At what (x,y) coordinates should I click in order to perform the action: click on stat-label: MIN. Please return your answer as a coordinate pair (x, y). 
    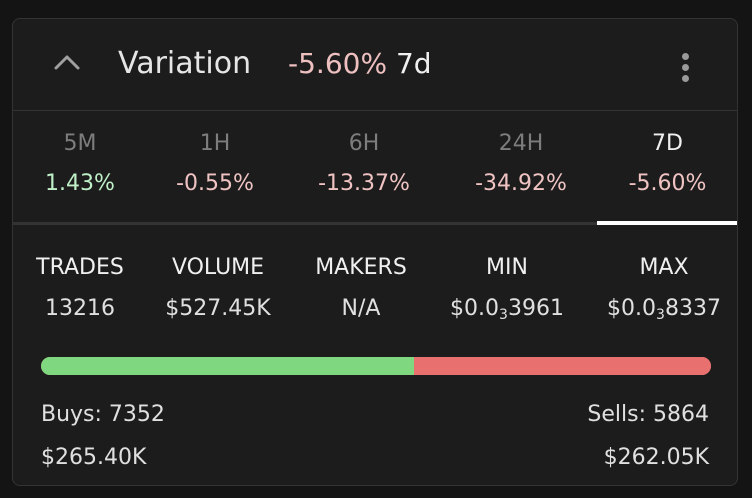
    Looking at the image, I should click on (507, 267).